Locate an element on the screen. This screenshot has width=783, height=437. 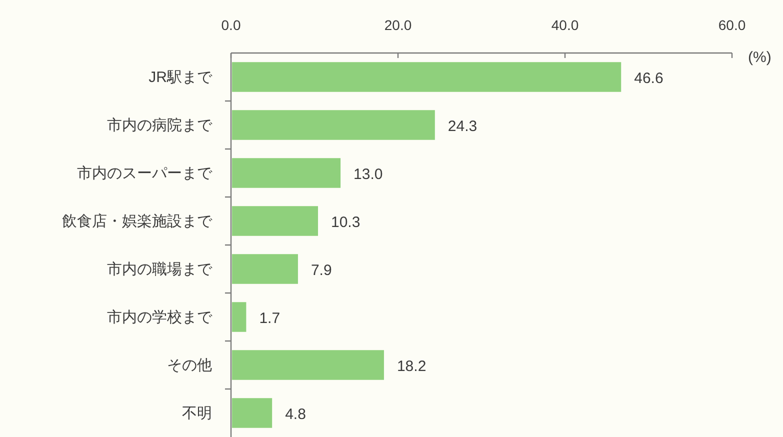
y-tick-label: その他 is located at coordinates (189, 365).